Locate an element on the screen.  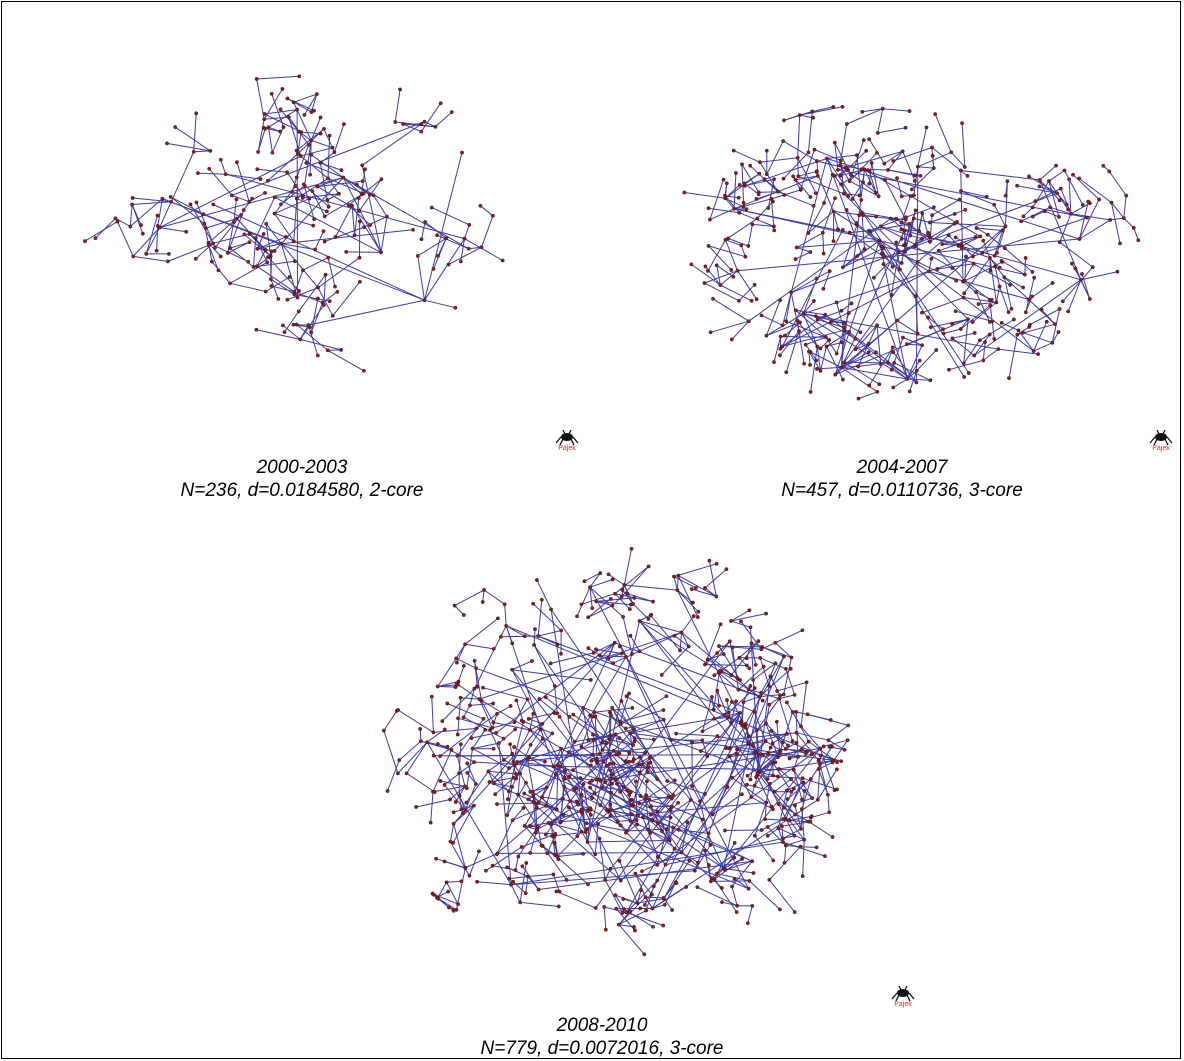
network-stats: N=457, d=0.0110736, 3-core is located at coordinates (902, 490).